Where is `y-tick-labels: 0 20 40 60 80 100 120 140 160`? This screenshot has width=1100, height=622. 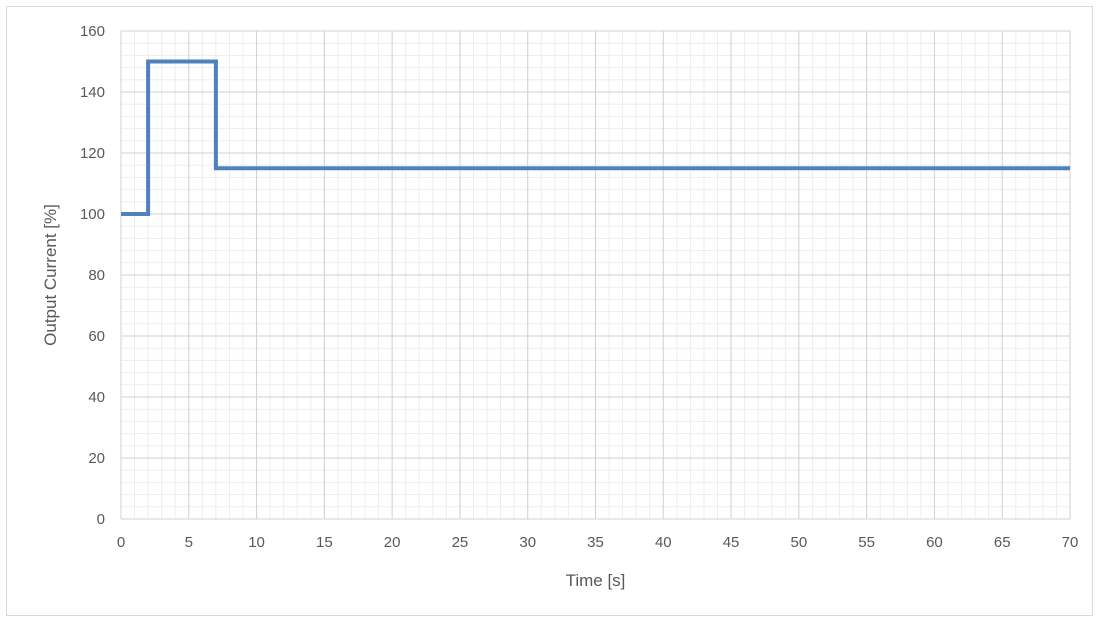
y-tick-labels: 0 20 40 60 80 100 120 140 160 is located at coordinates (92, 275).